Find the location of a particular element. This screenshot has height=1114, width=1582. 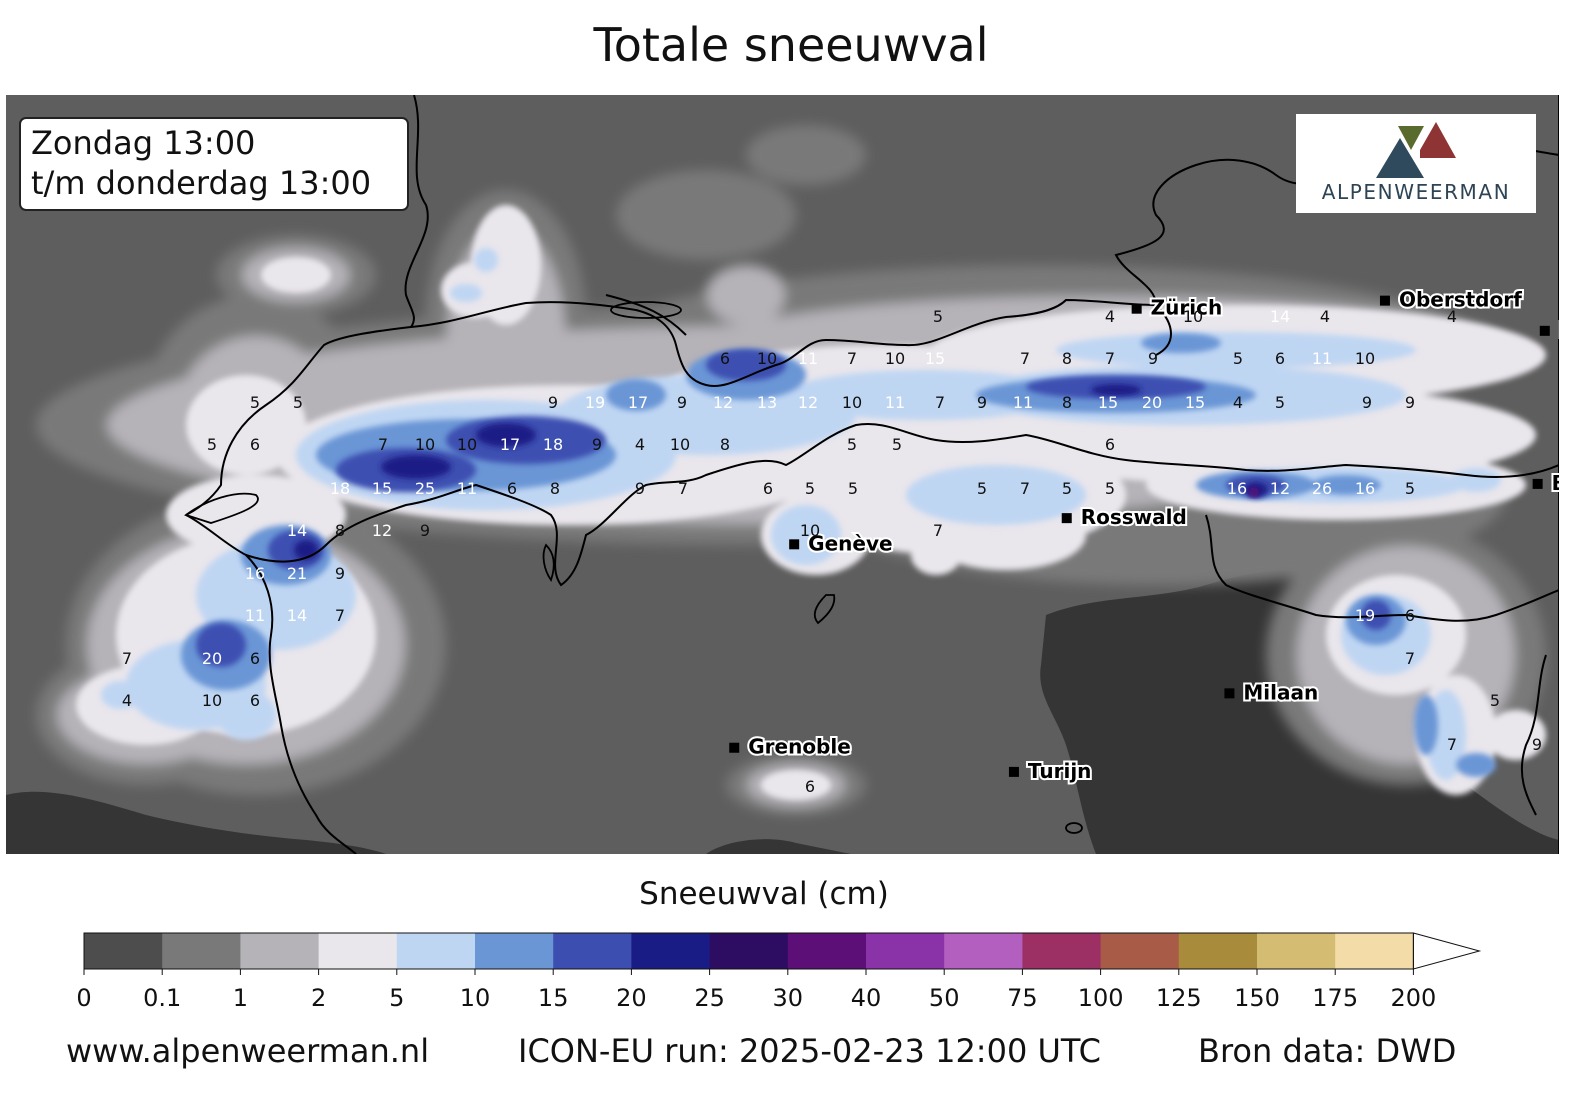

city-label: Zürich is located at coordinates (1187, 308).